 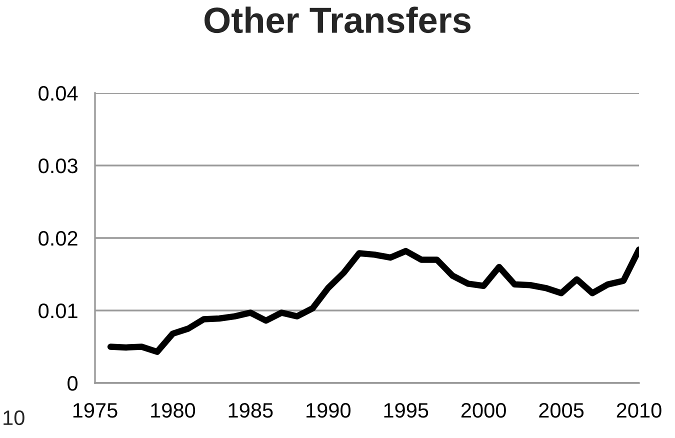 I want to click on x-tick-label: 2000, so click(x=483, y=410).